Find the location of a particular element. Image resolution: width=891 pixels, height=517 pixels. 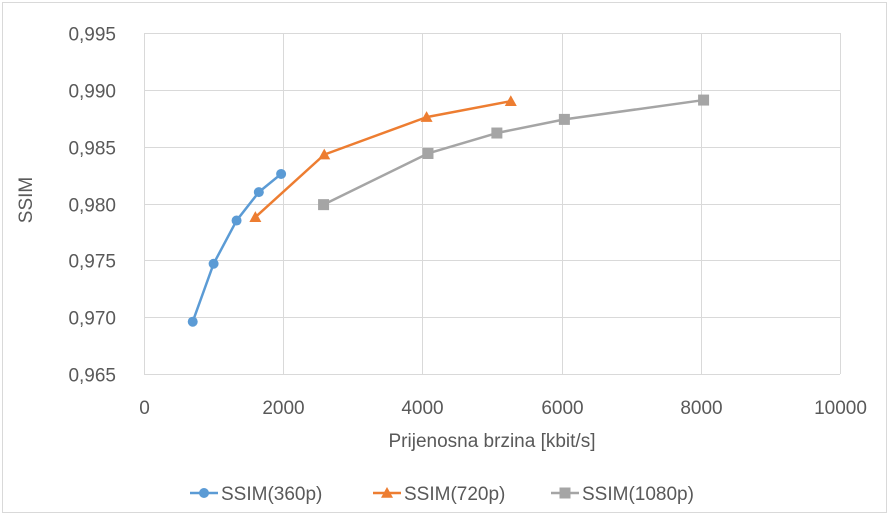

x-tick-label: 8000 is located at coordinates (701, 408).